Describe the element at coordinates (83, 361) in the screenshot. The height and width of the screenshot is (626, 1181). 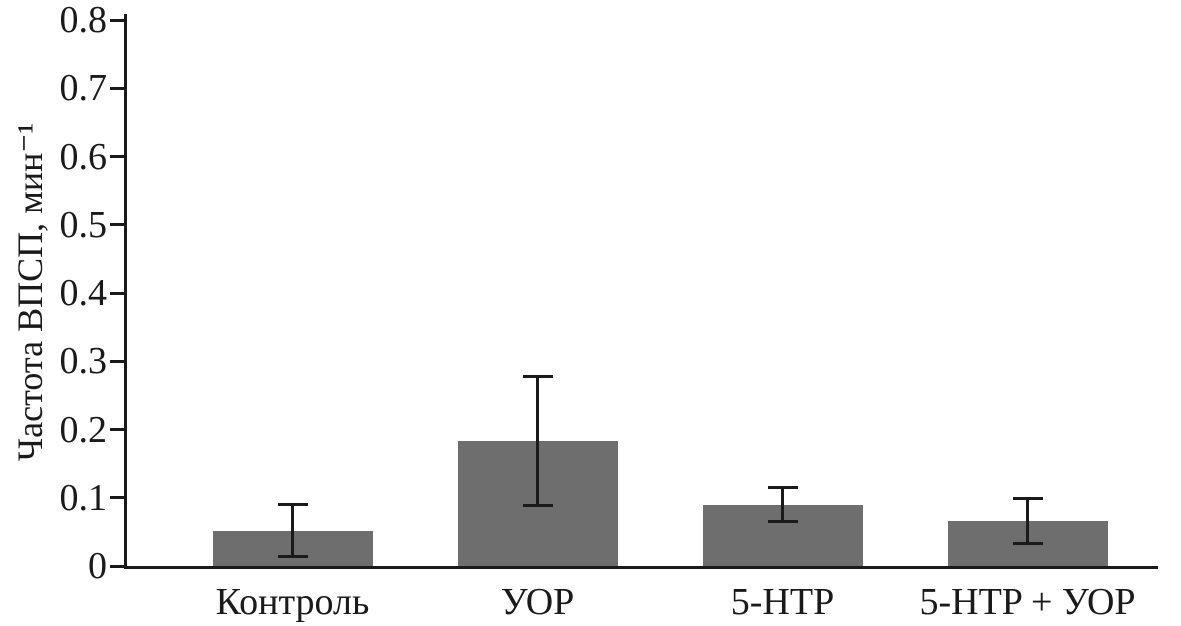
I see `y-tick-label: 0.3` at that location.